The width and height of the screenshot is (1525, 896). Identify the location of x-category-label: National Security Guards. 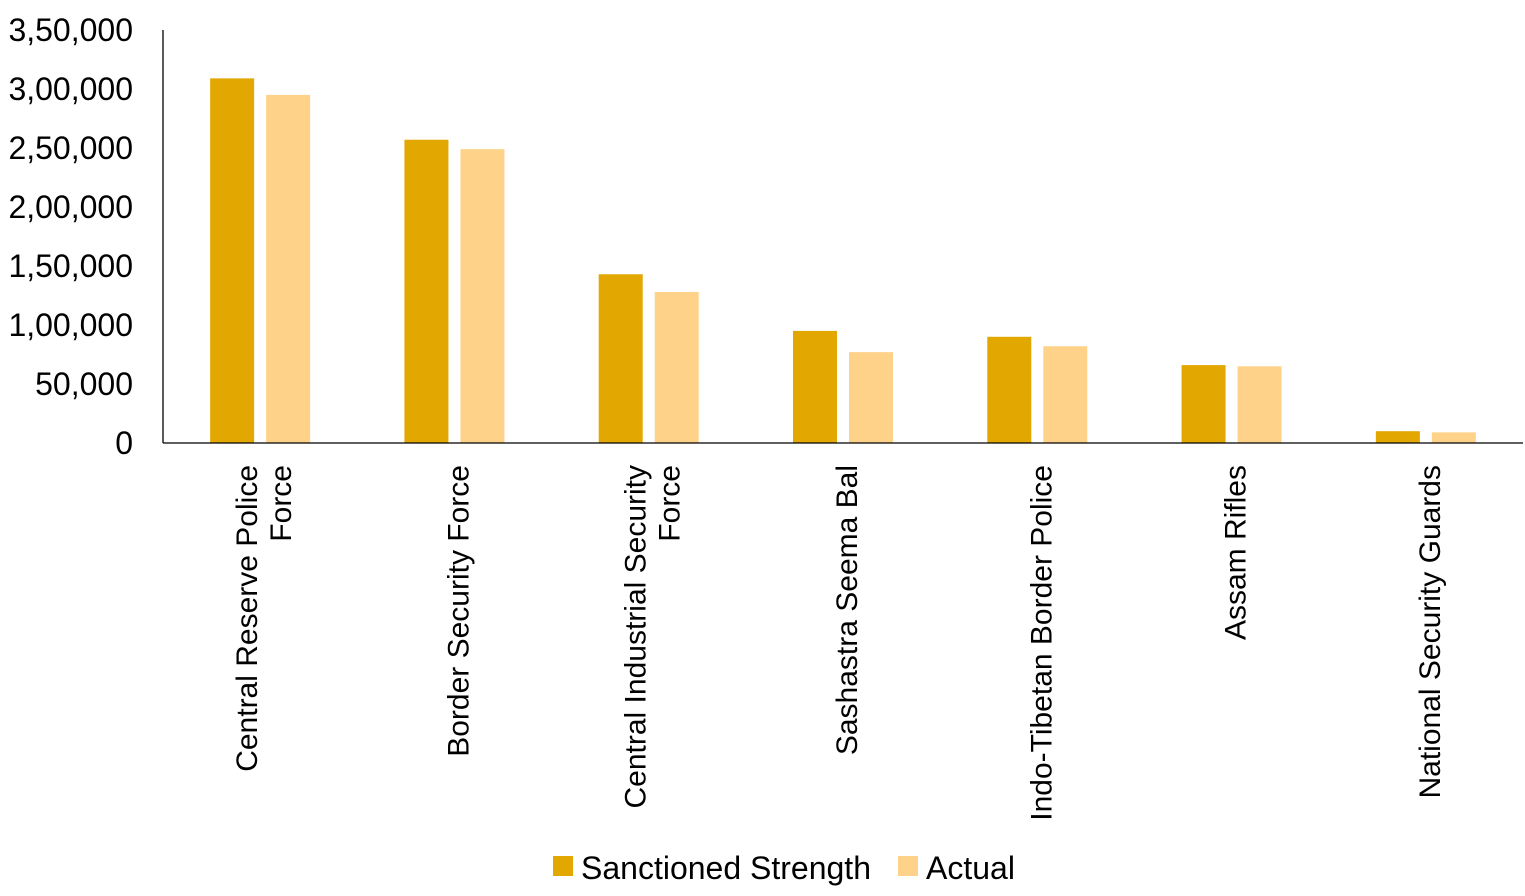
(1430, 632).